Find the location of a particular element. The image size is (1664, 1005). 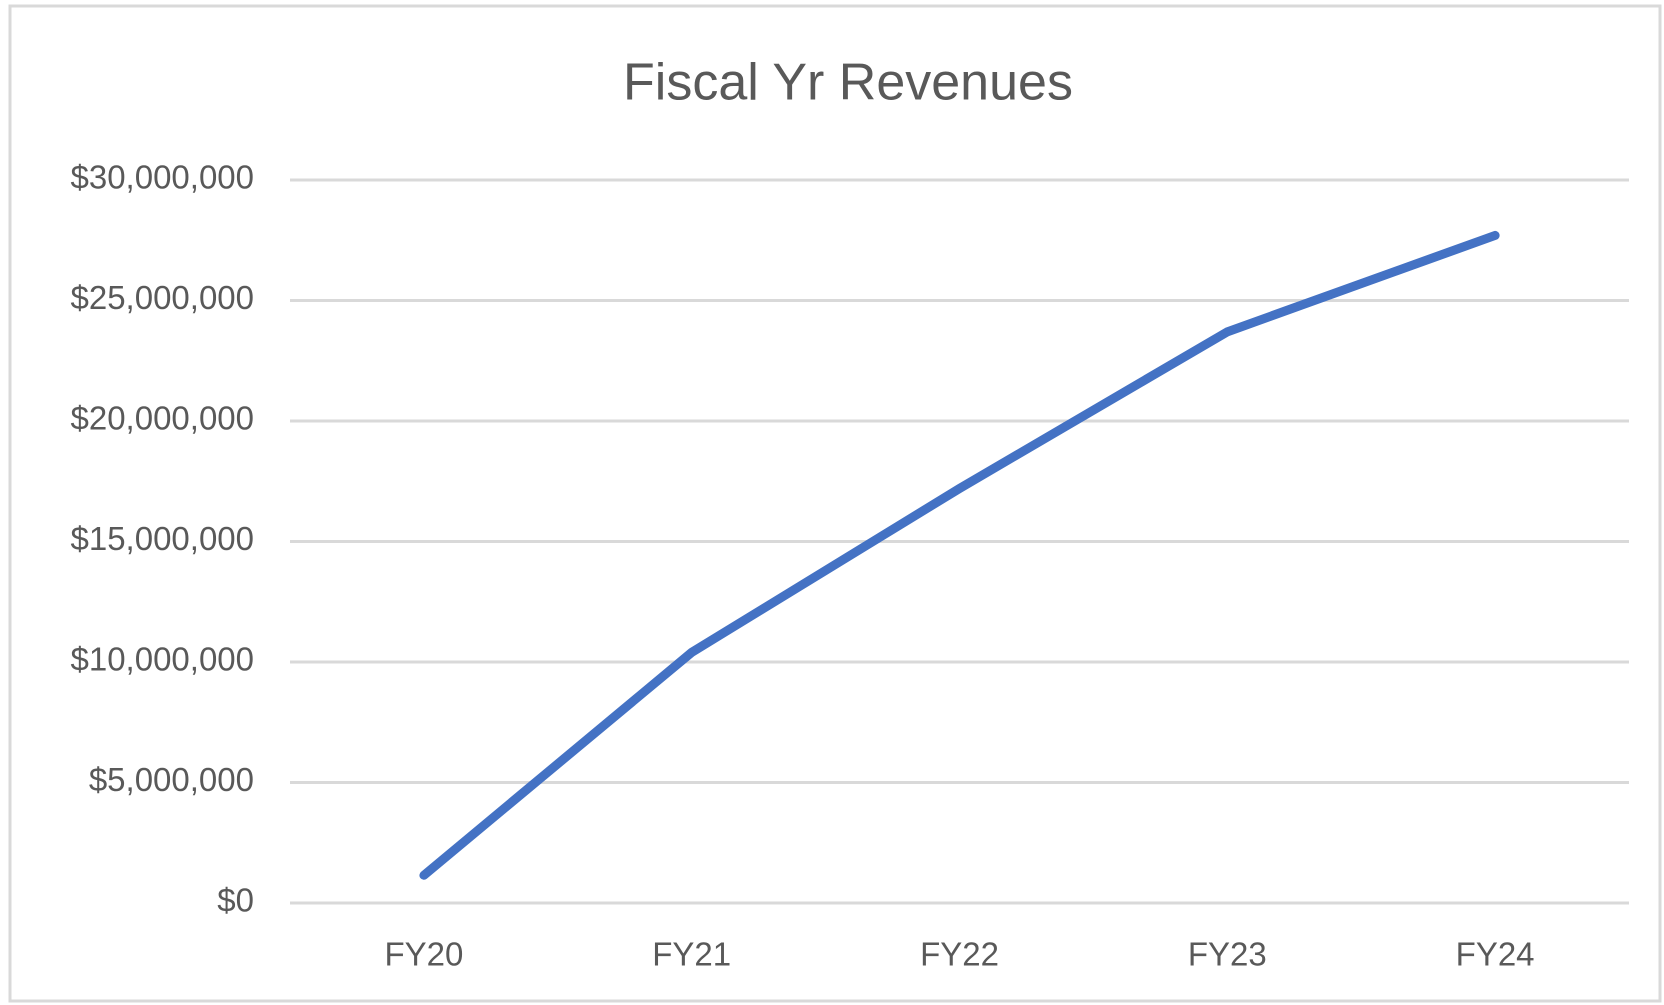

x-tick-label: FY24 is located at coordinates (1495, 954).